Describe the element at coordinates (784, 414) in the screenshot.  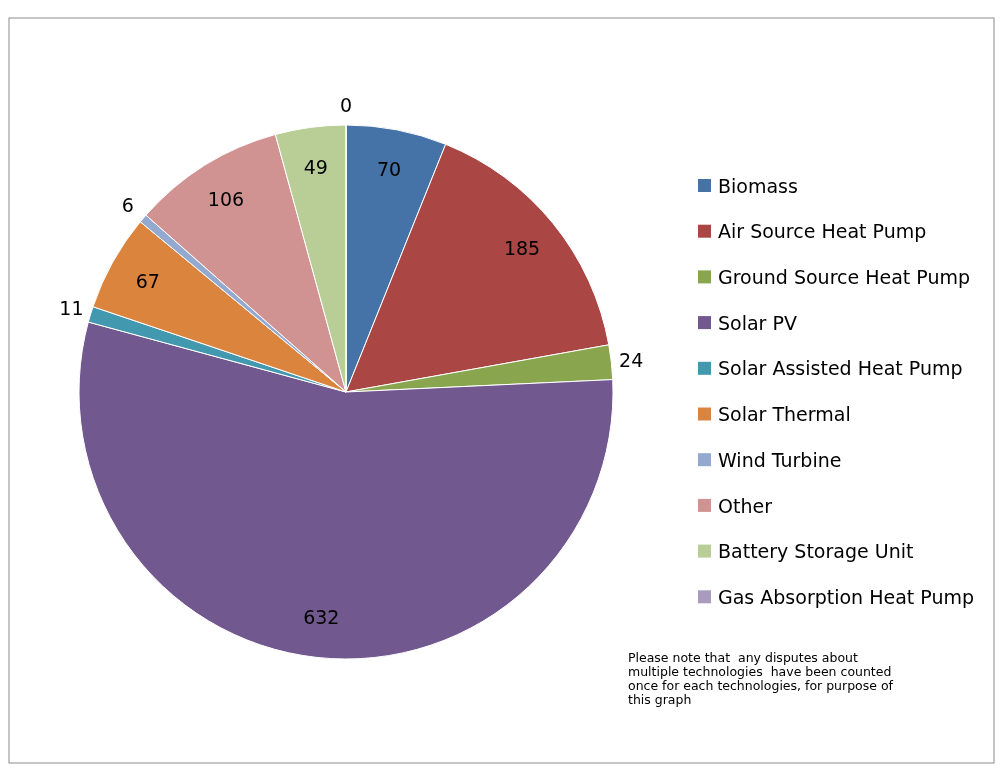
I see `legend-label: Solar Thermal` at that location.